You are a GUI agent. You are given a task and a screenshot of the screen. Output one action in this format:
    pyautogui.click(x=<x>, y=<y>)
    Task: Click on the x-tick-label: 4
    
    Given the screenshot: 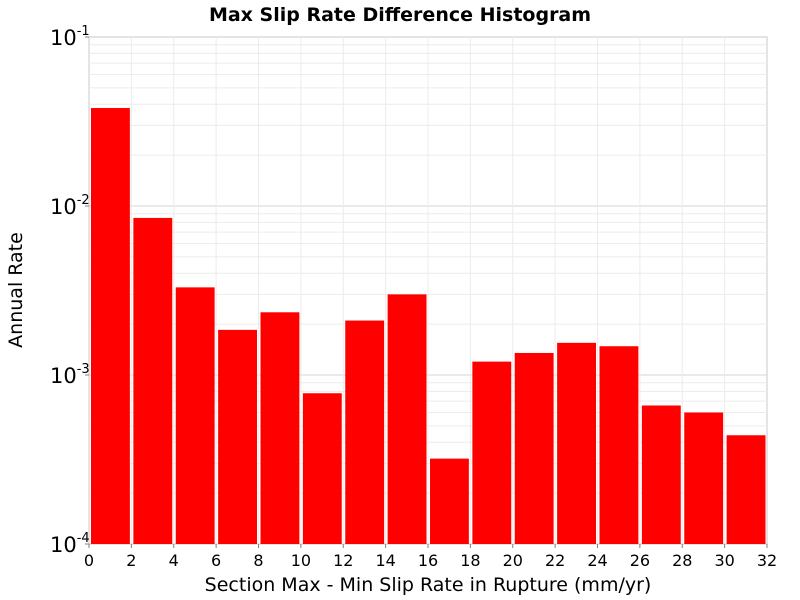 What is the action you would take?
    pyautogui.click(x=174, y=560)
    